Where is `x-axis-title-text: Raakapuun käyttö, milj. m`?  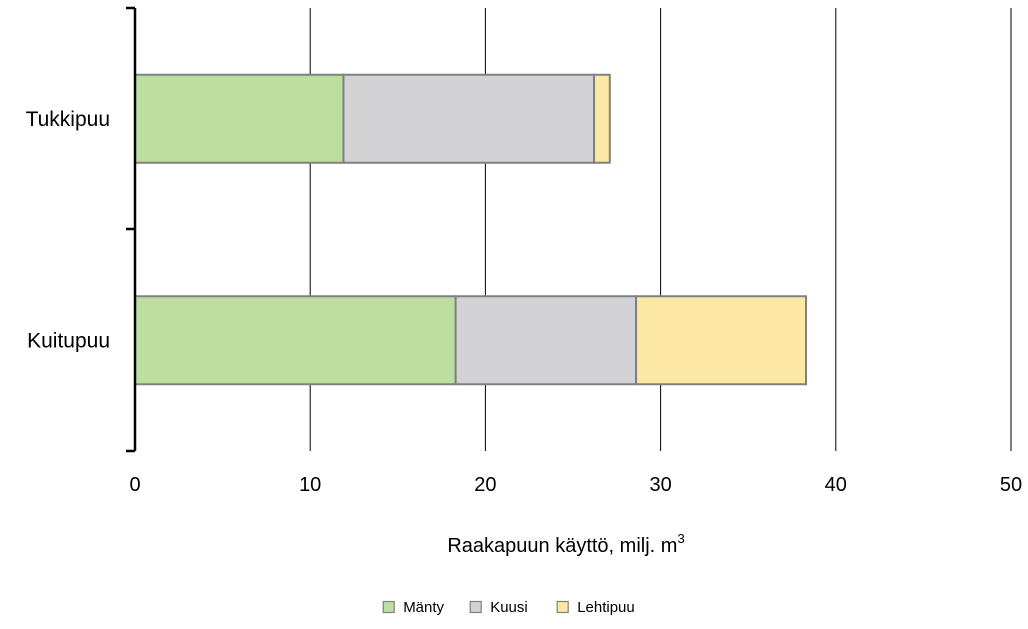 x-axis-title-text: Raakapuun käyttö, milj. m is located at coordinates (562, 546).